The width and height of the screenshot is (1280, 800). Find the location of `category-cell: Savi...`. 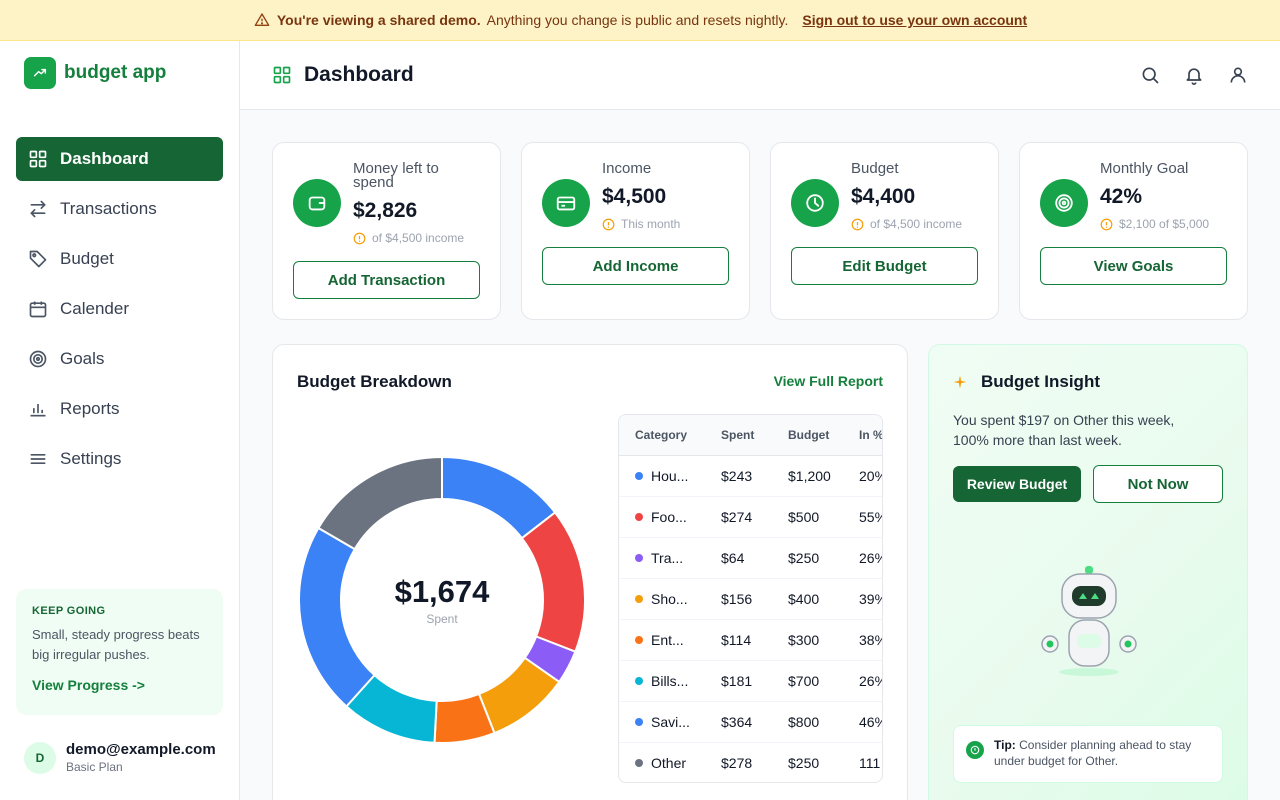

category-cell: Savi... is located at coordinates (662, 722).